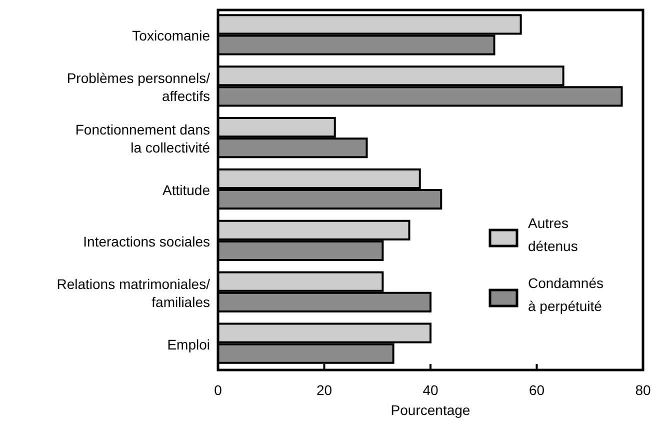 The width and height of the screenshot is (654, 430). What do you see at coordinates (138, 87) in the screenshot?
I see `y-tick-label: Problèmes personnels/ affectifs` at bounding box center [138, 87].